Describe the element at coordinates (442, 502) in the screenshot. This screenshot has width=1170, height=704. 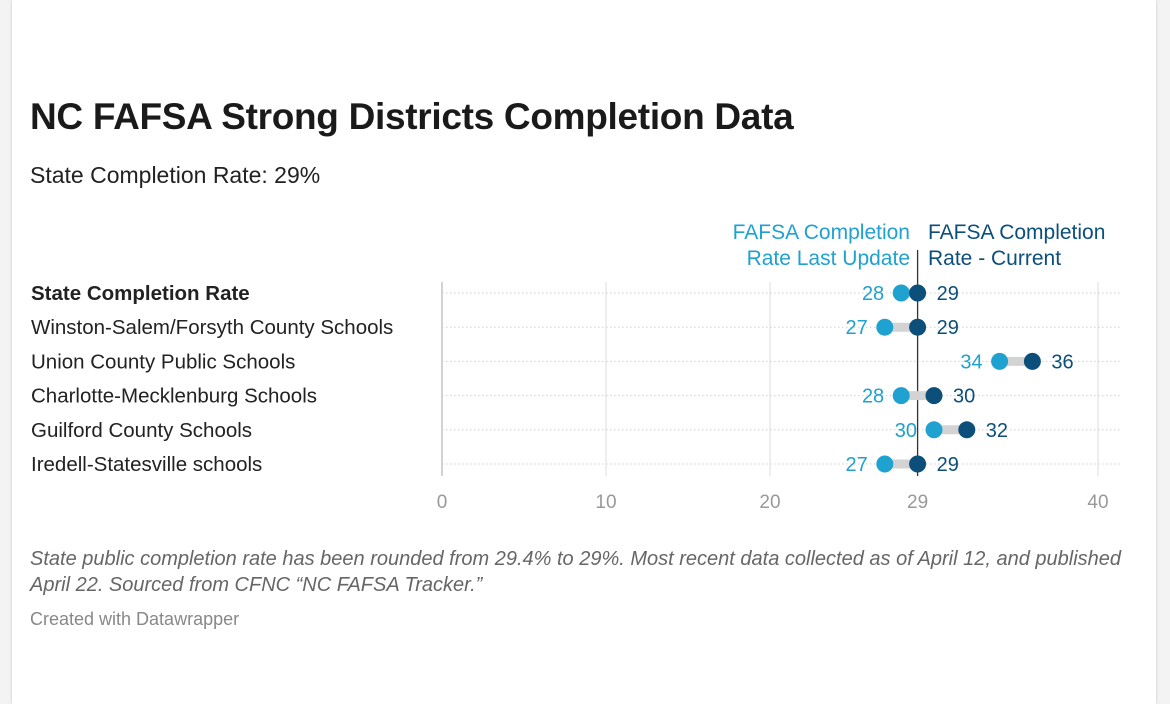
I see `x-tick-label: 0` at that location.